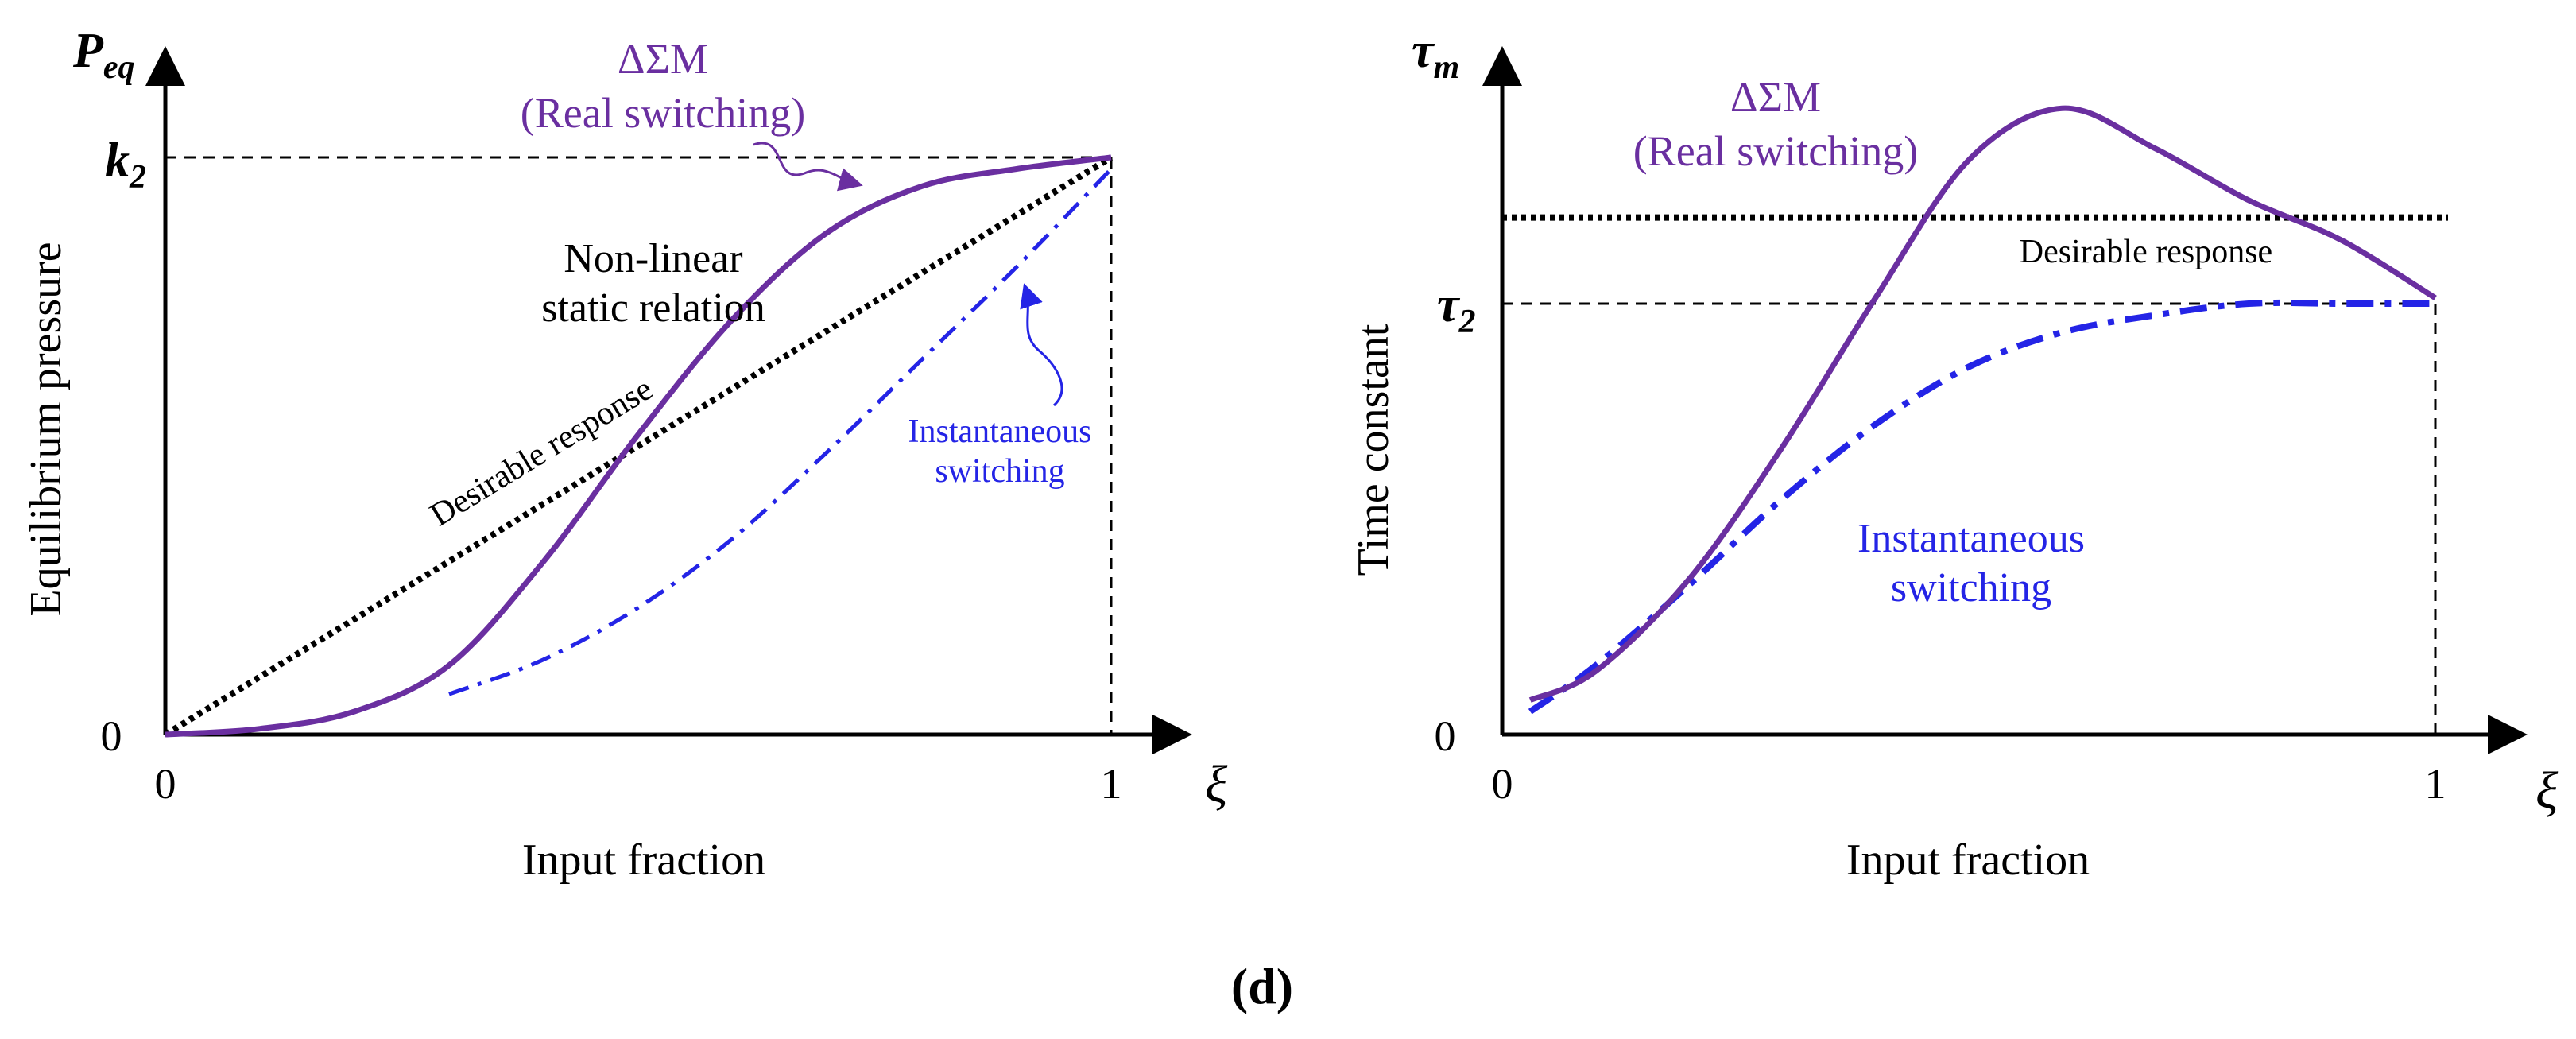 This screenshot has width=2576, height=1039. Describe the element at coordinates (653, 258) in the screenshot. I see `left-nonlinear-label-1: Non-linear` at that location.